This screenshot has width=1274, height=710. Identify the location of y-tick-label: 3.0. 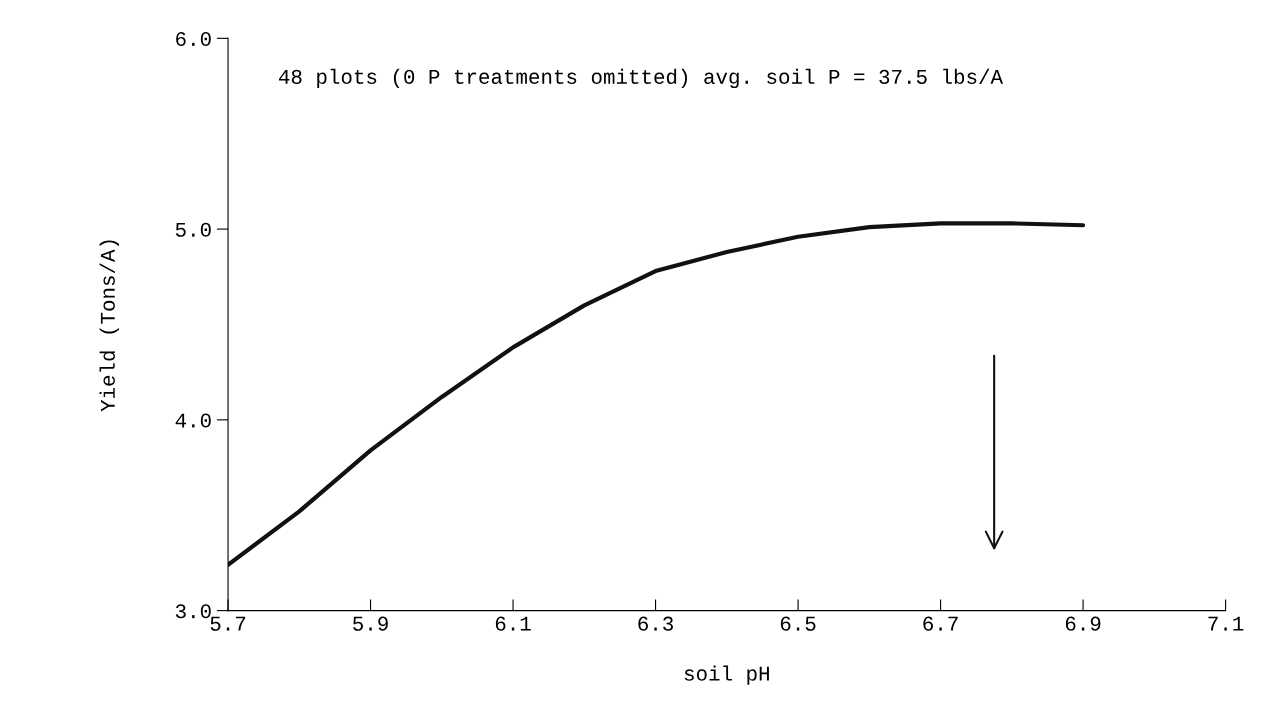
(193, 611).